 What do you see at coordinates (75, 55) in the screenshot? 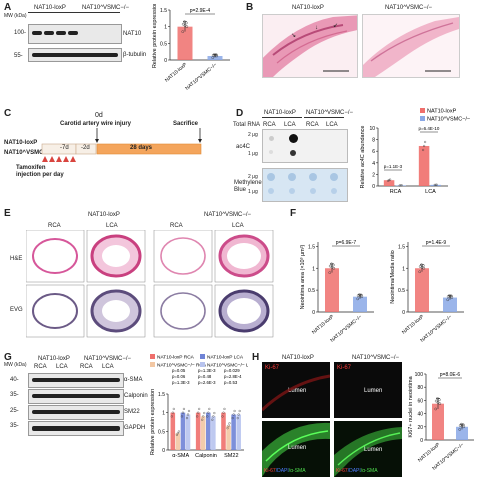
I see `panel-a-blot-tubulin` at bounding box center [75, 55].